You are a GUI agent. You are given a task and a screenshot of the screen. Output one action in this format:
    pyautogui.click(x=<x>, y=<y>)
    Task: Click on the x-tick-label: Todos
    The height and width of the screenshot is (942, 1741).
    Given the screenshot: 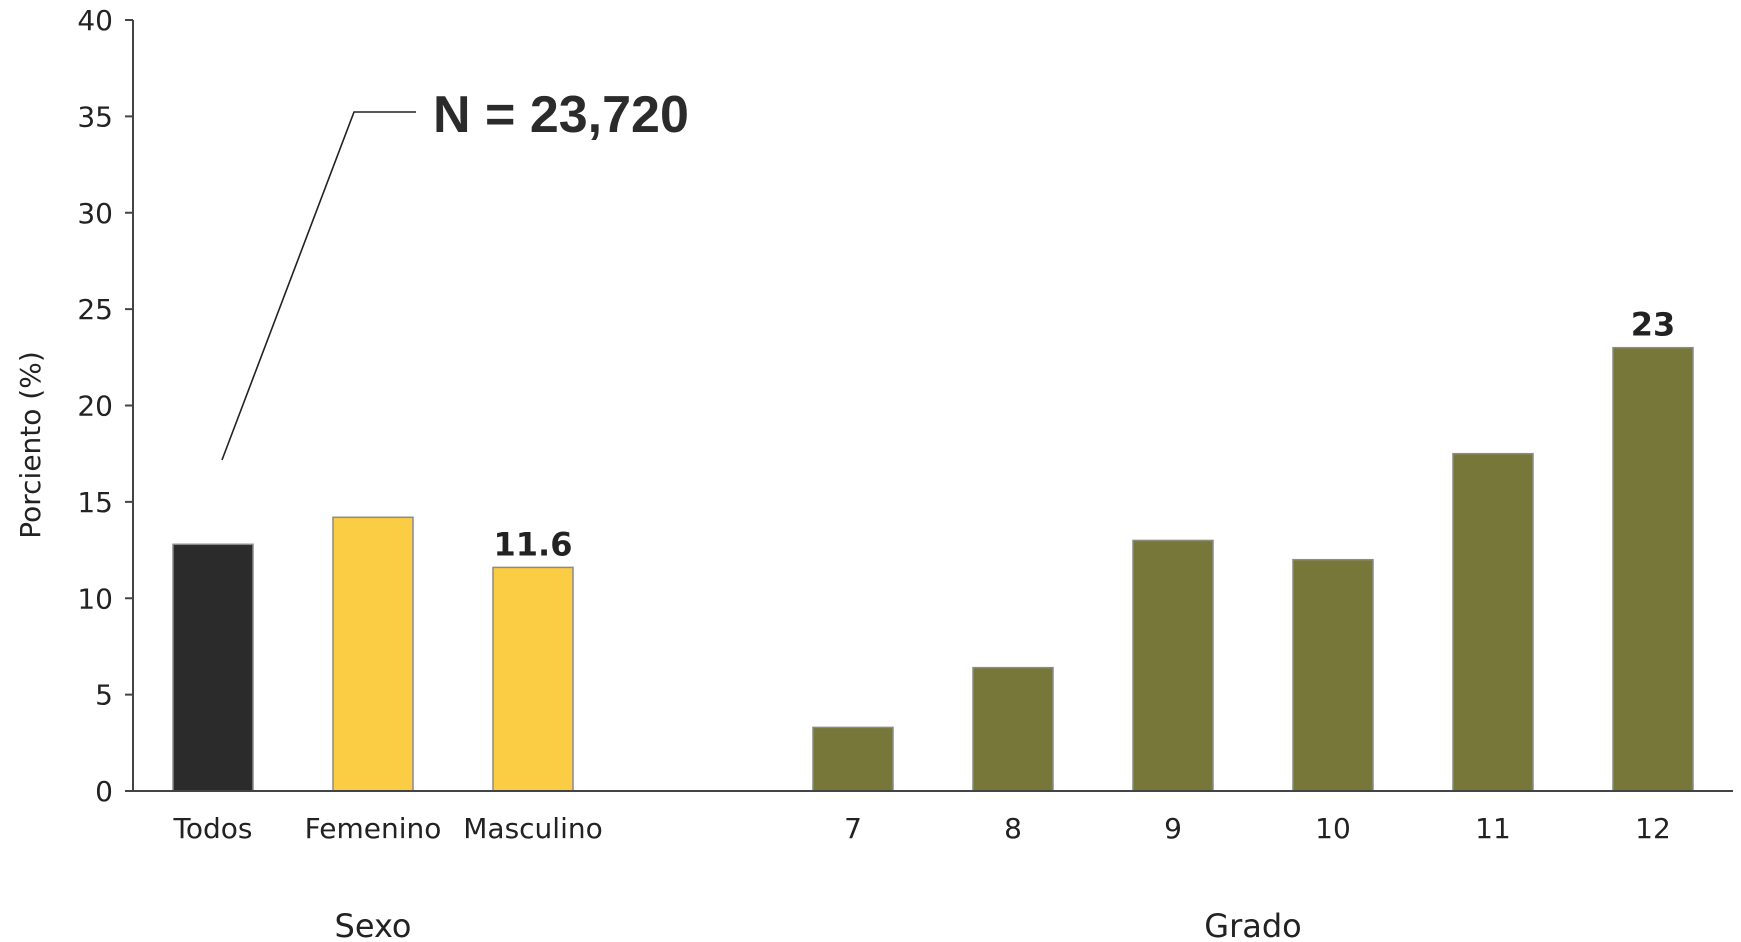 What is the action you would take?
    pyautogui.click(x=213, y=828)
    